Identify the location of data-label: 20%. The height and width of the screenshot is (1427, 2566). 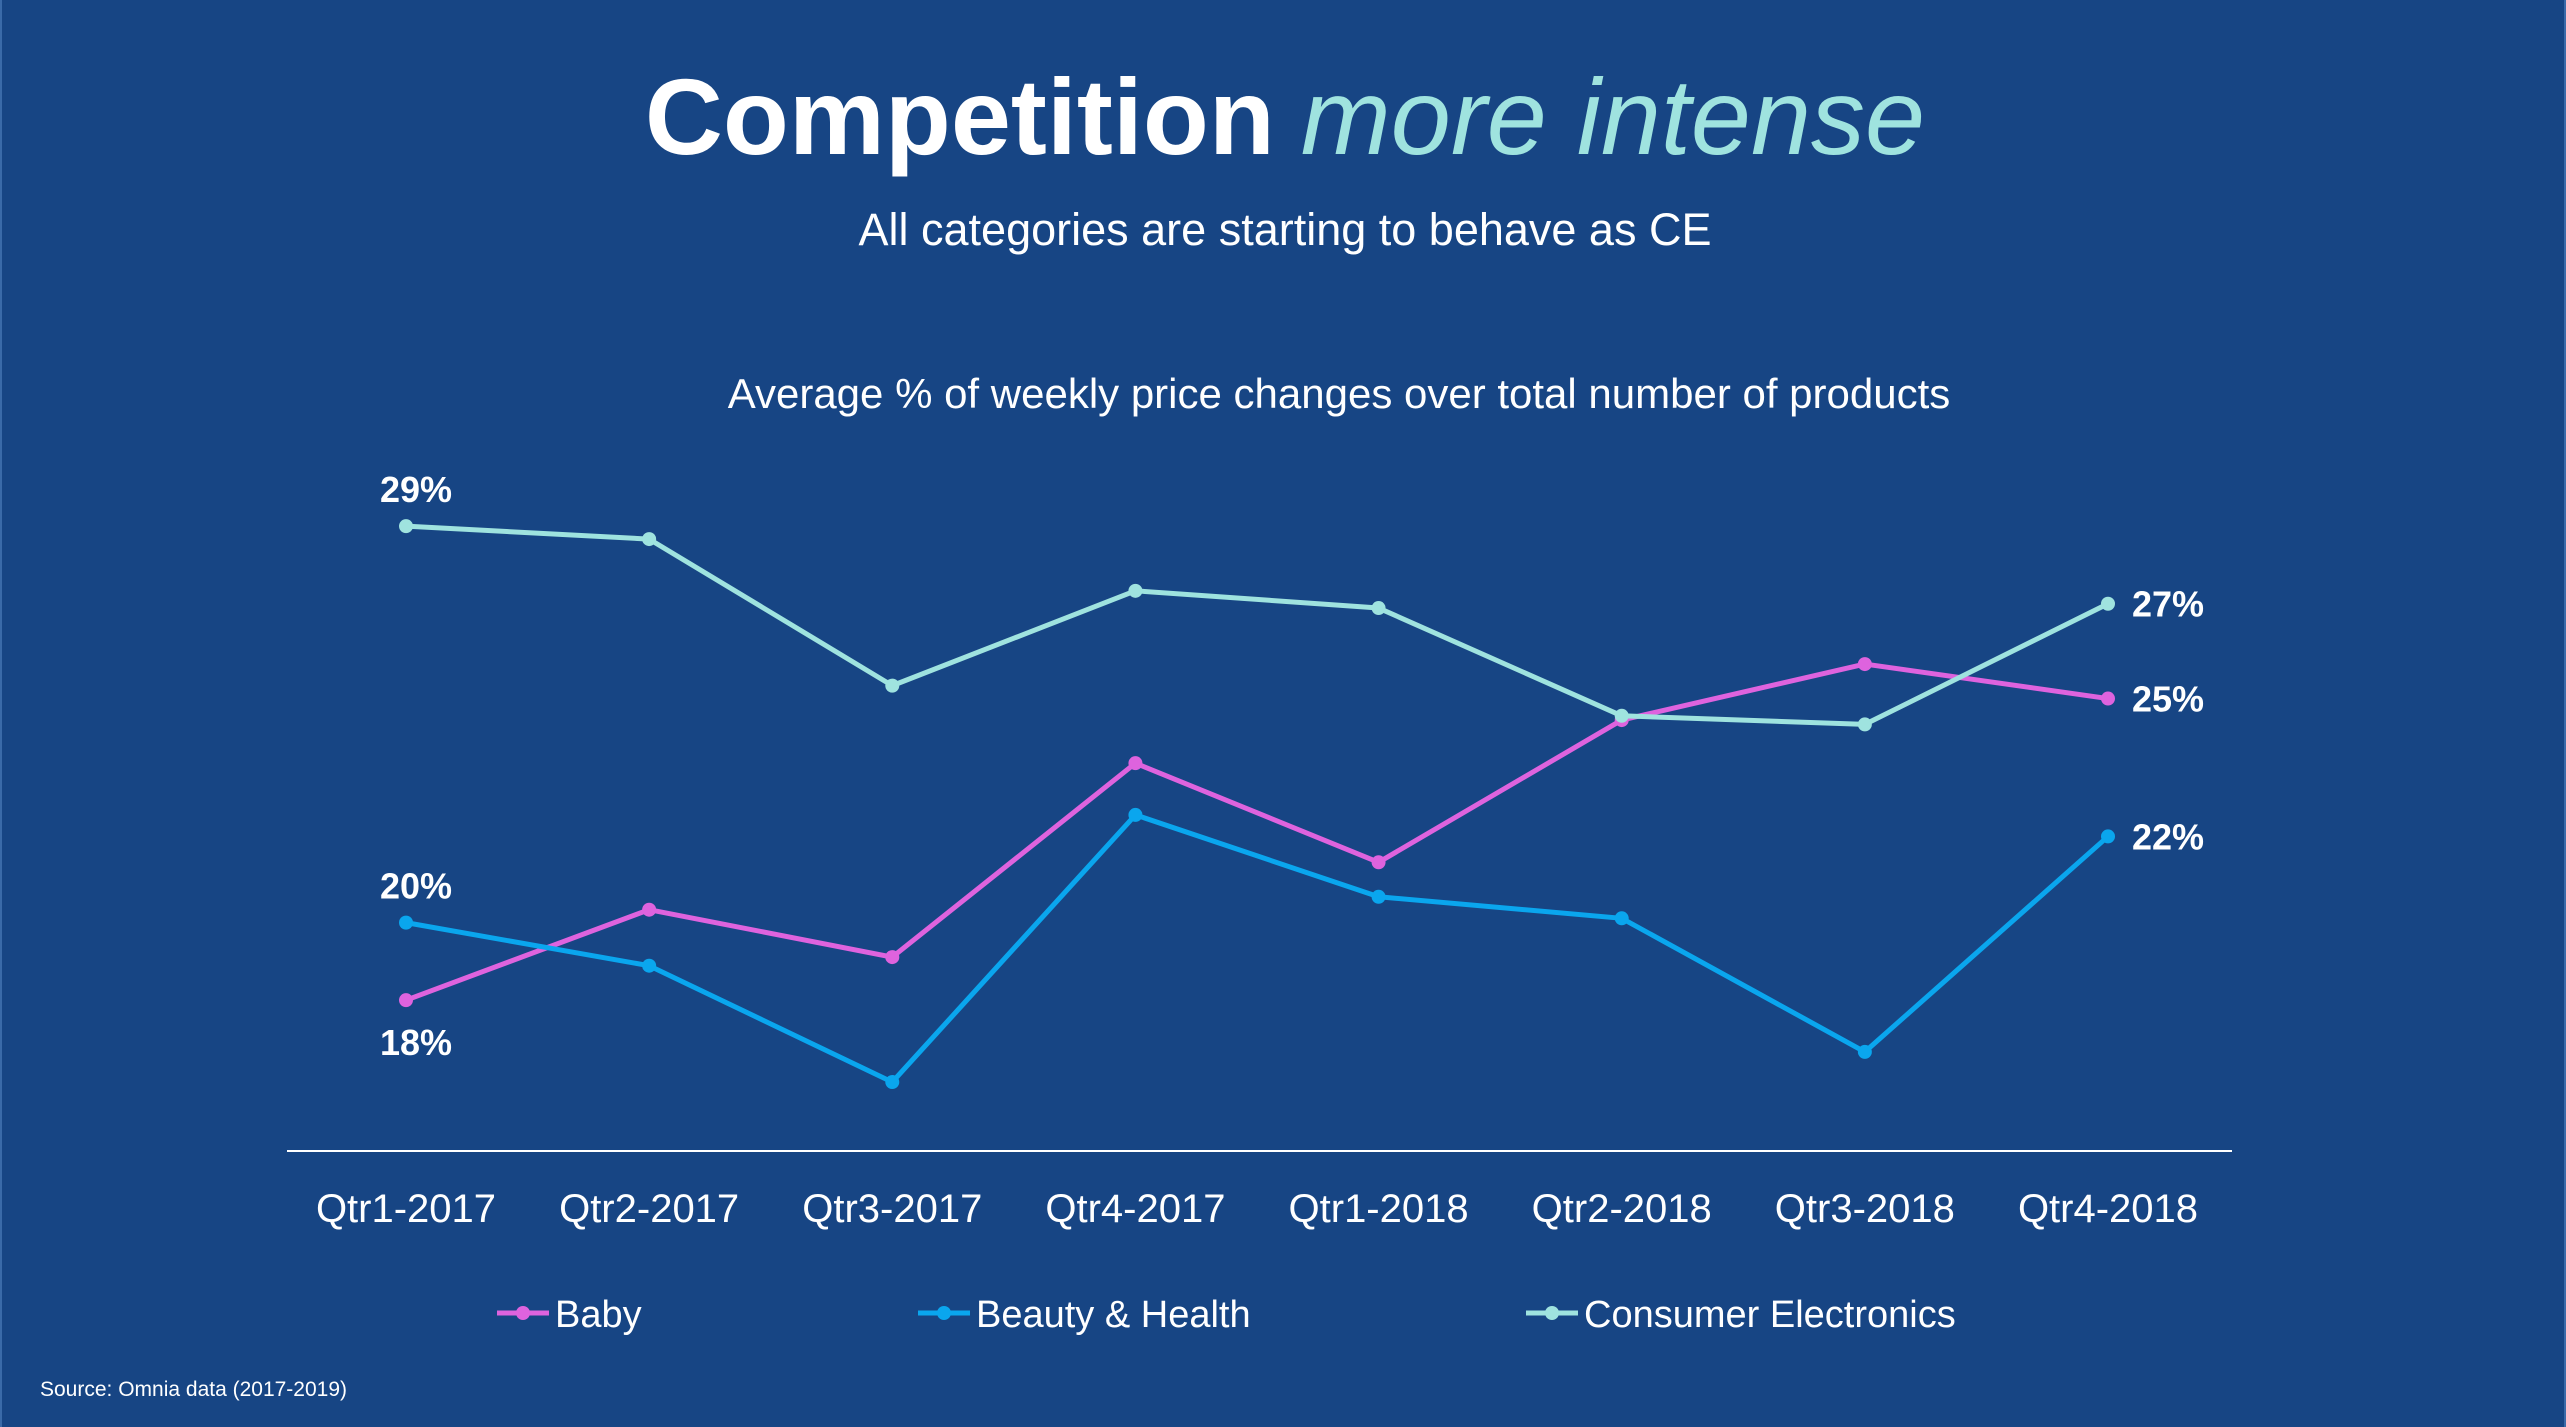
(416, 886).